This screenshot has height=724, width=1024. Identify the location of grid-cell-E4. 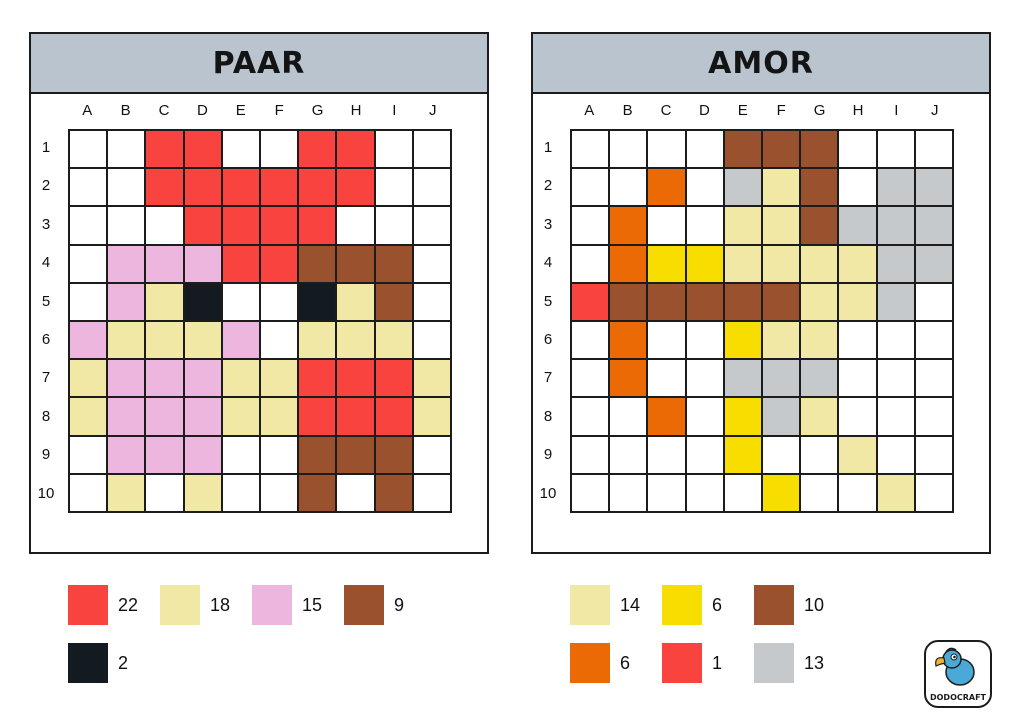
(240, 263).